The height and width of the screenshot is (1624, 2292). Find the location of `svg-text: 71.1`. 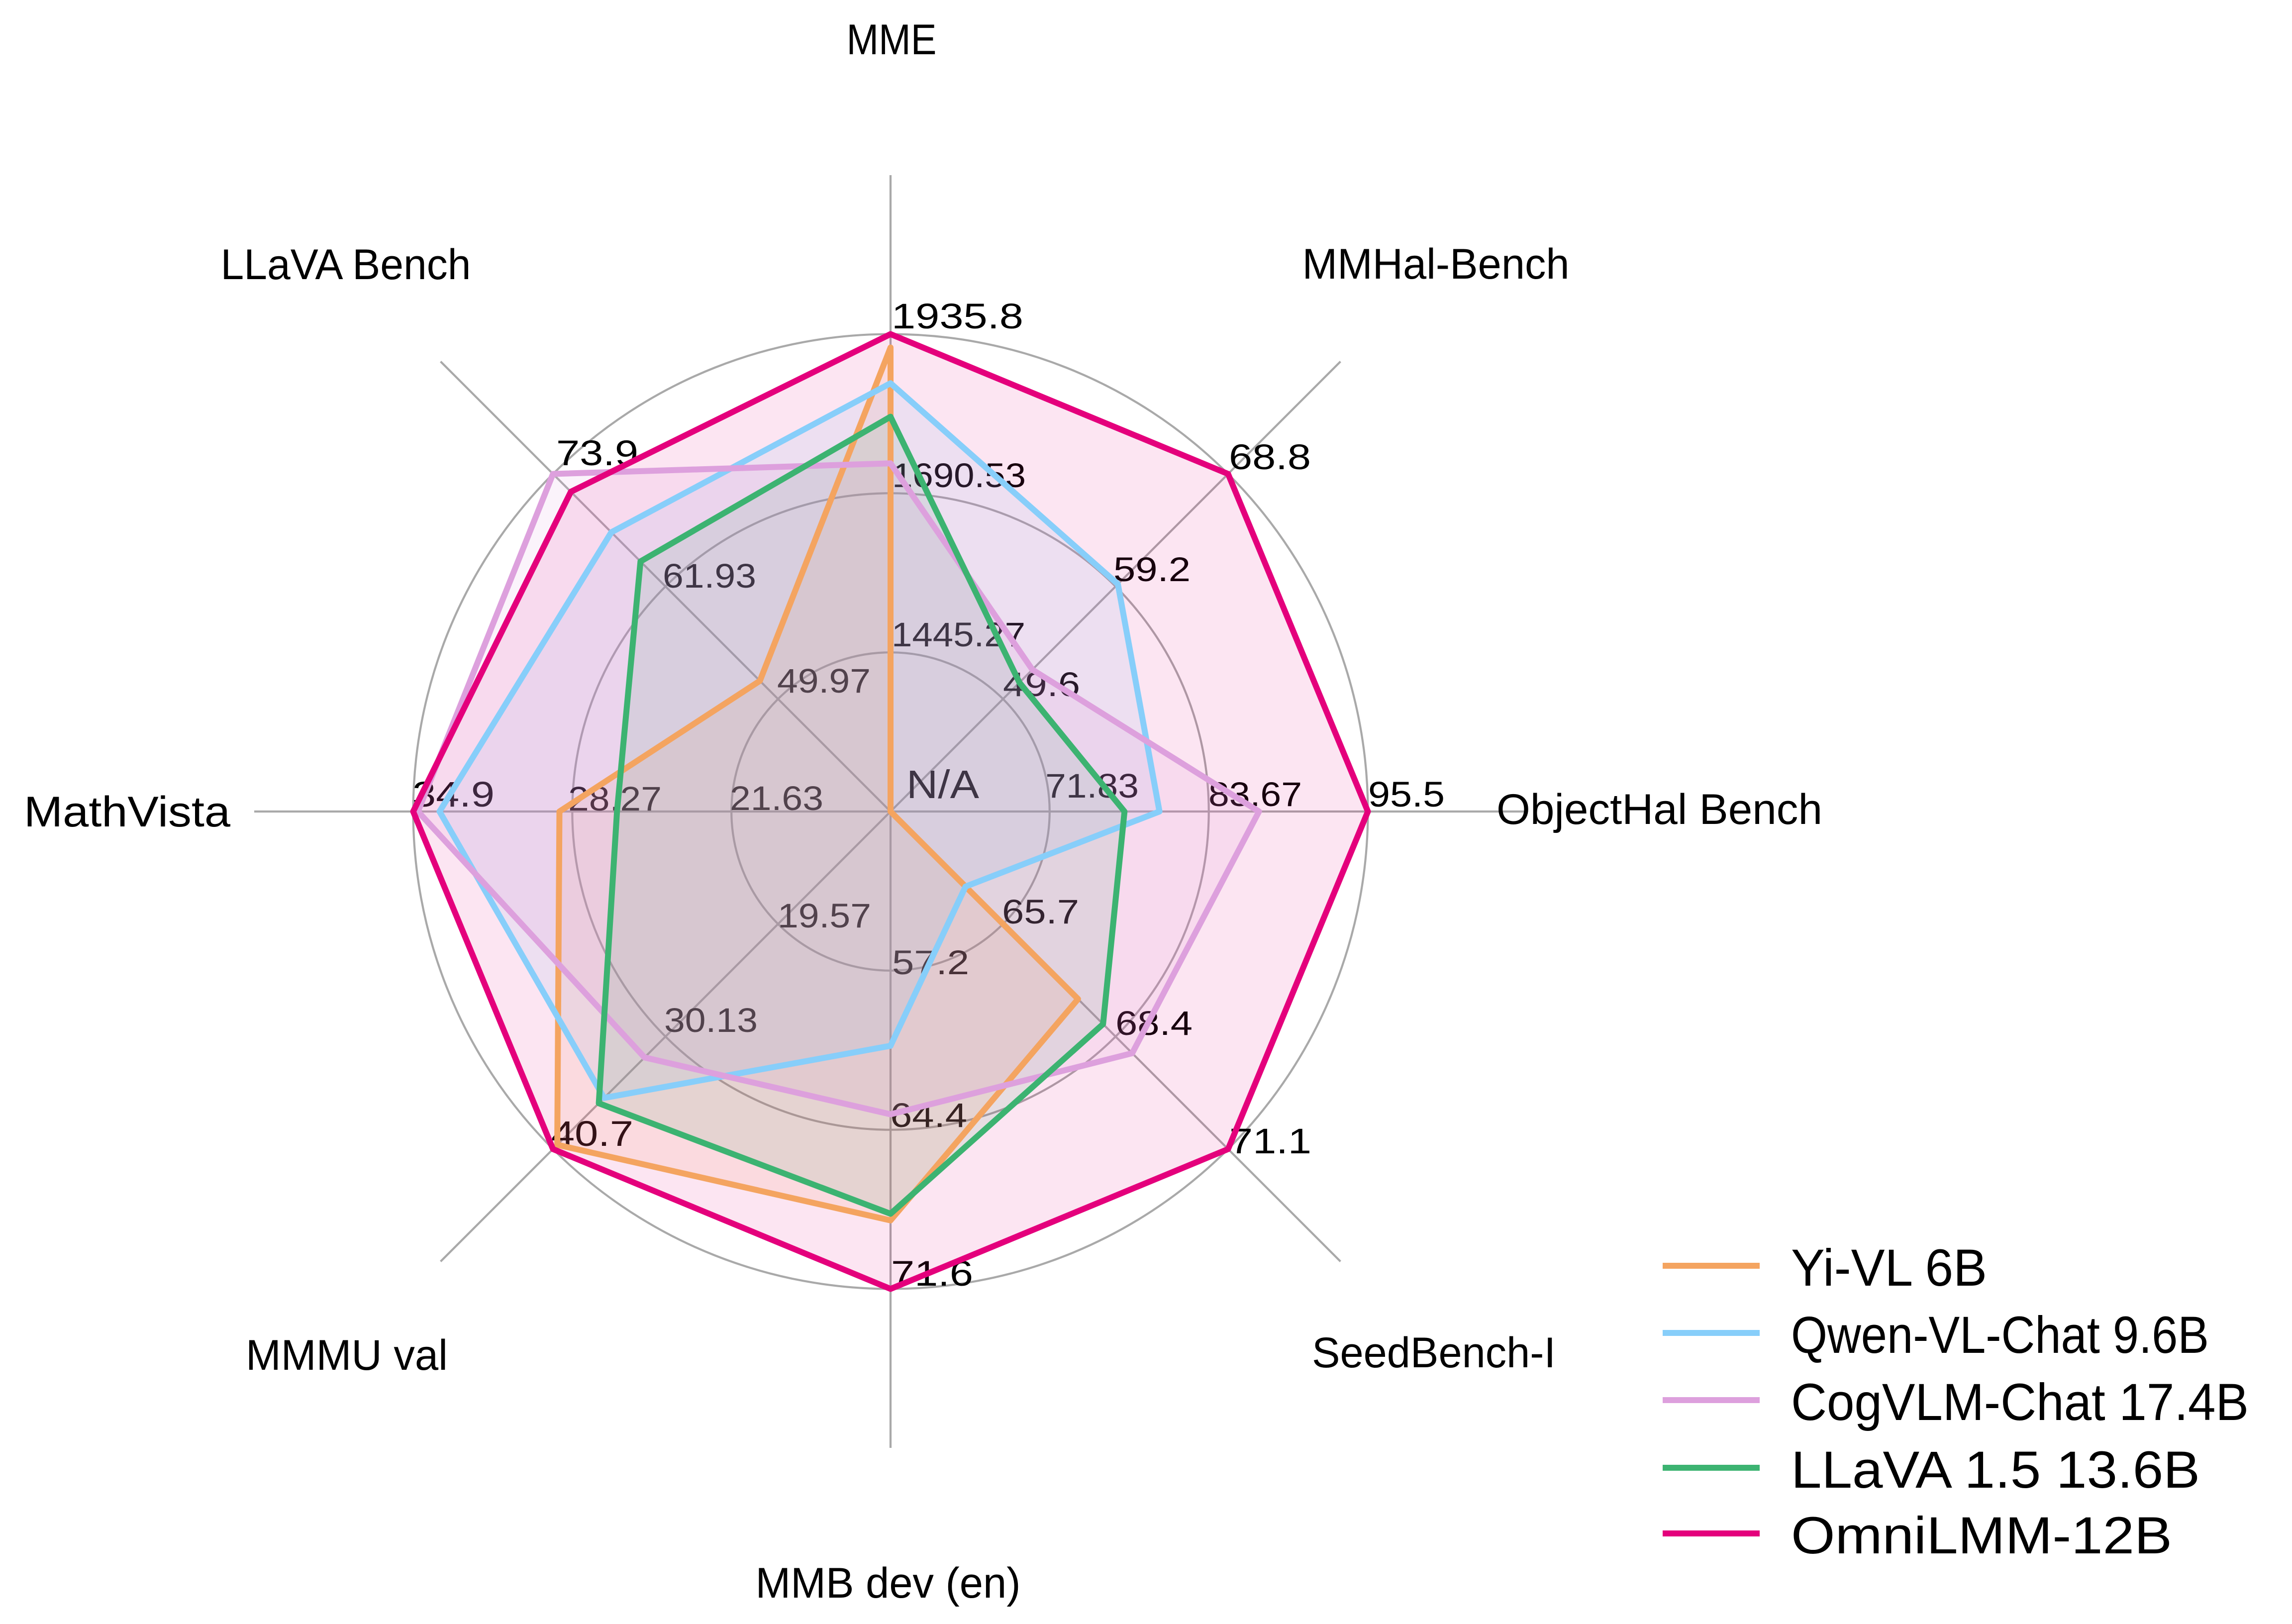

svg-text: 71.1 is located at coordinates (1270, 1142).